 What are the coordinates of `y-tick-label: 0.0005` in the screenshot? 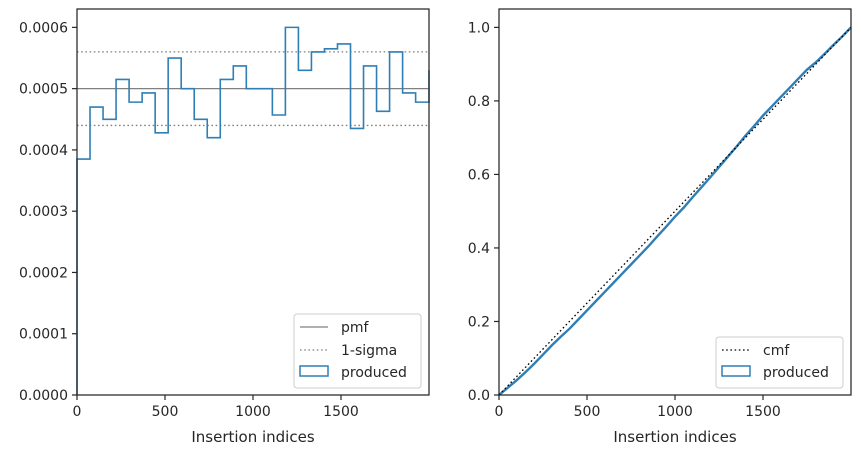 It's located at (43, 90).